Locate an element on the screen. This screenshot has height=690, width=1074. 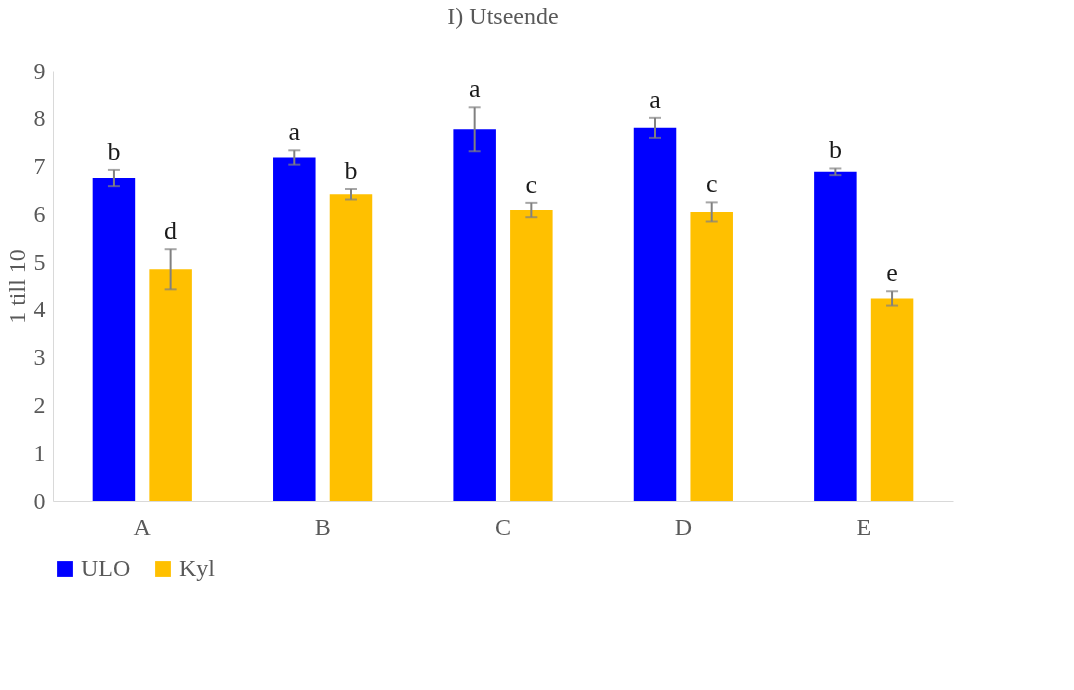
y-tick-label: 6 is located at coordinates (39, 213).